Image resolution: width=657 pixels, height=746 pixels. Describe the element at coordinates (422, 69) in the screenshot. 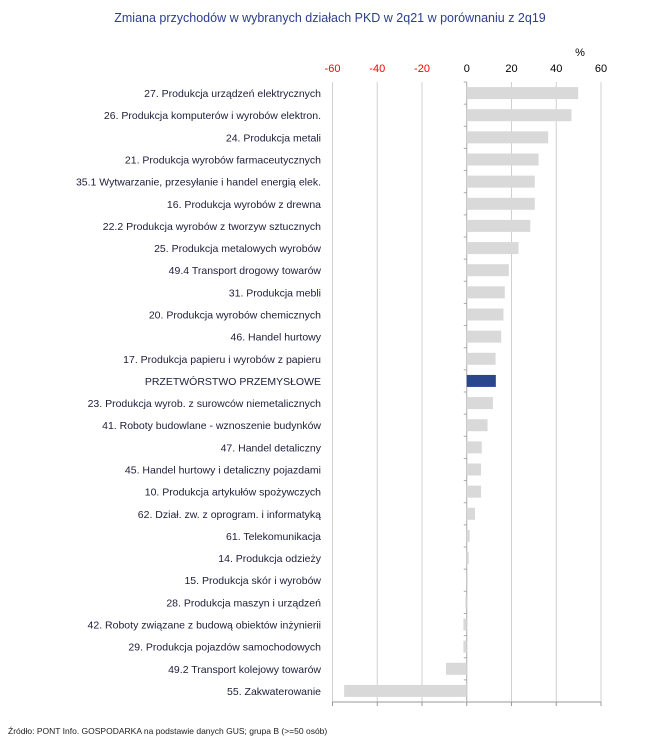

I see `x-tick-label: -20` at that location.